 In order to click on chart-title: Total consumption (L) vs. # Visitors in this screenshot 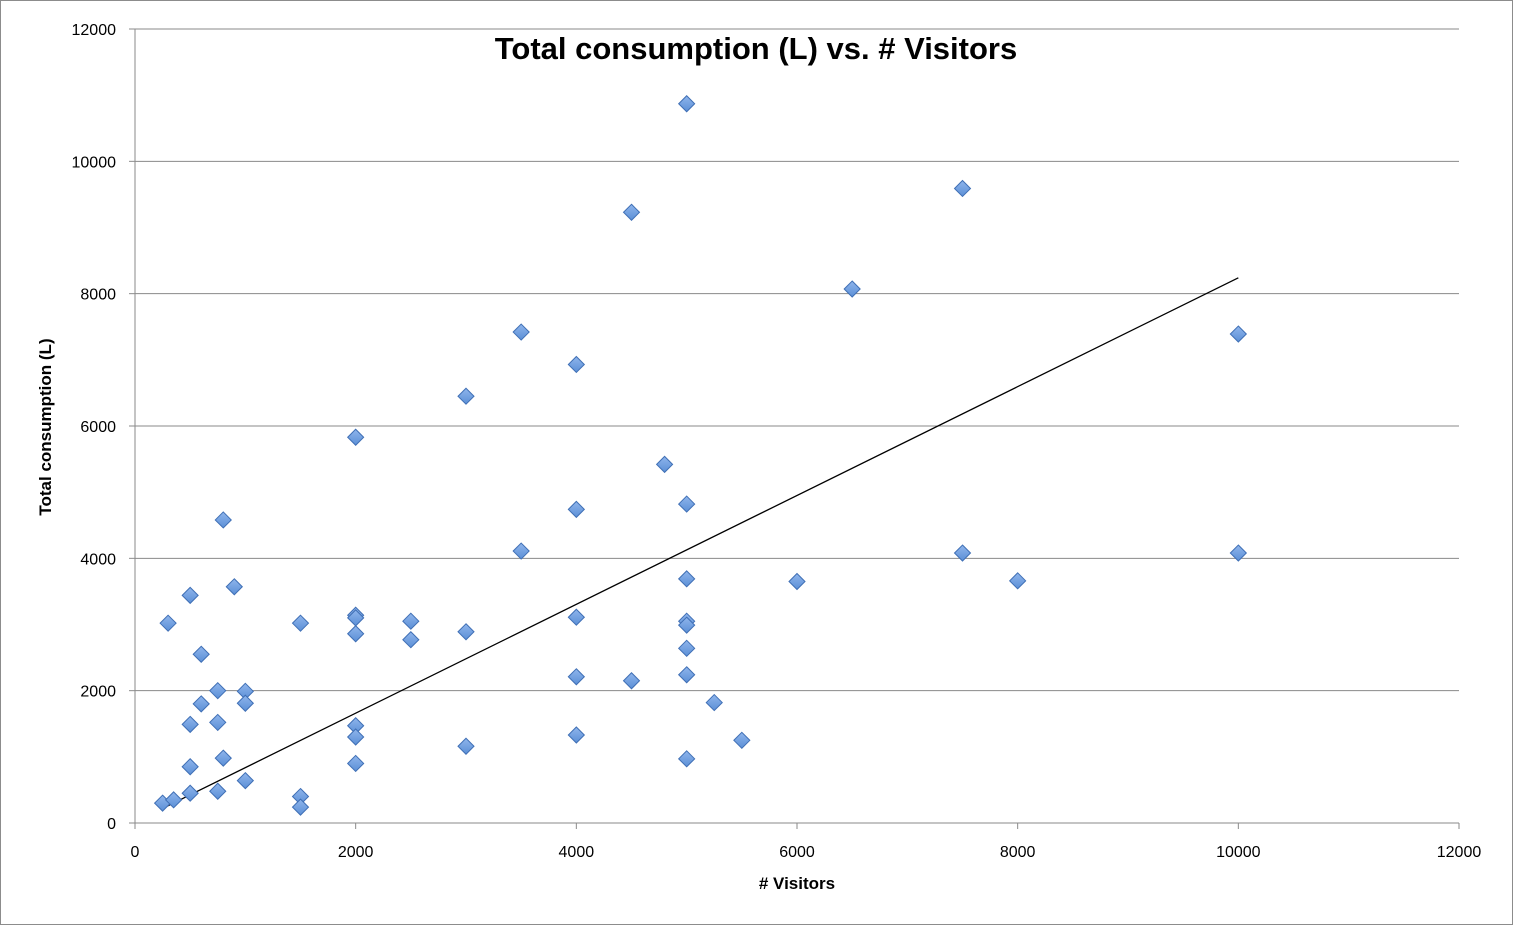, I will do `click(756, 48)`.